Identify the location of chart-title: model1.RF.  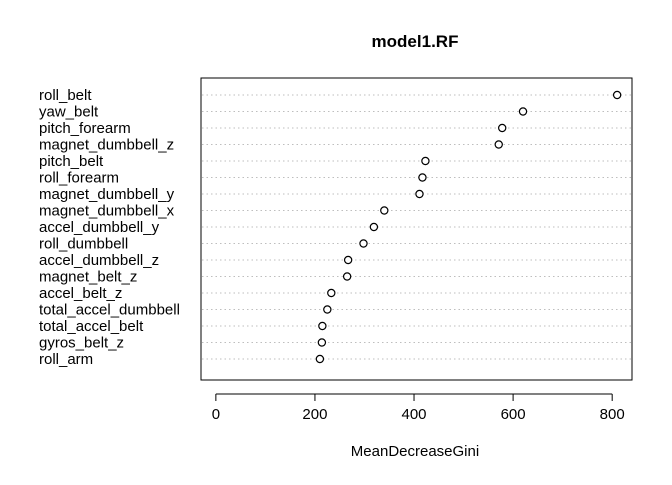
(415, 41).